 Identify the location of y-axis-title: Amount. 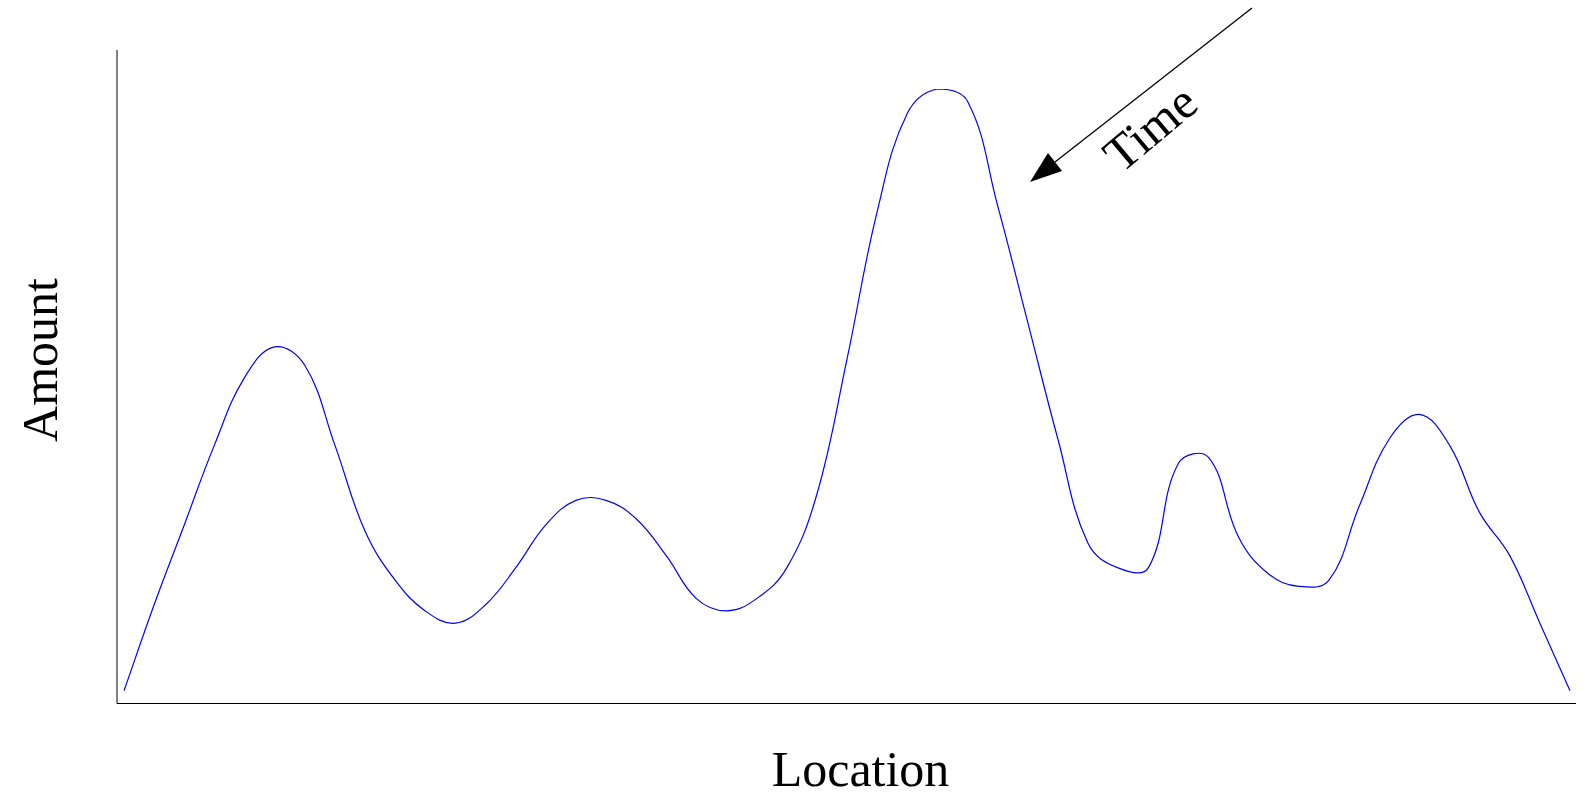
(40, 360).